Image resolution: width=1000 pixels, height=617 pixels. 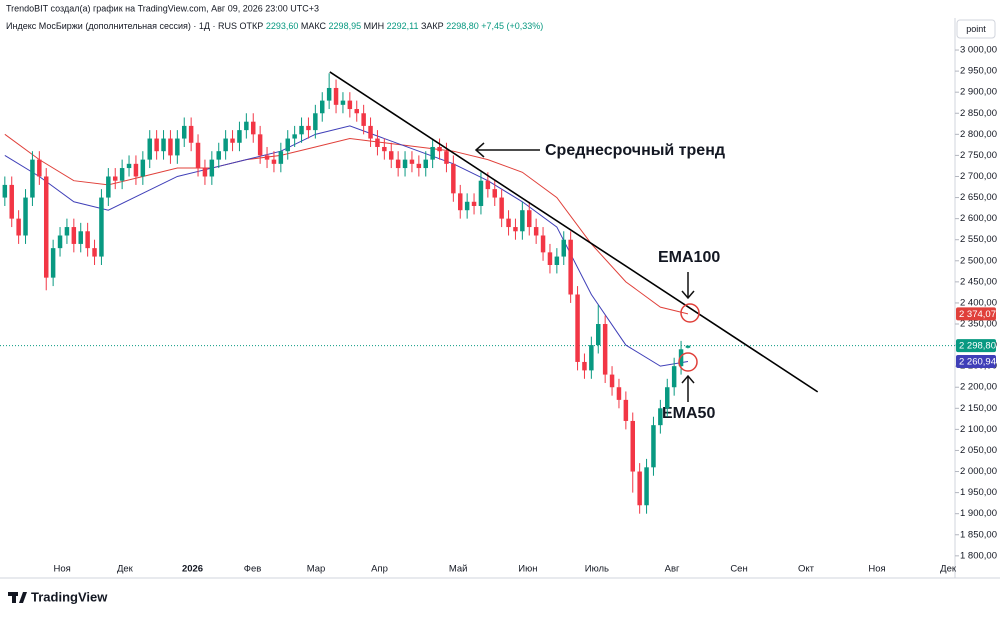 What do you see at coordinates (192, 569) in the screenshot?
I see `x-tick-label: 2026` at bounding box center [192, 569].